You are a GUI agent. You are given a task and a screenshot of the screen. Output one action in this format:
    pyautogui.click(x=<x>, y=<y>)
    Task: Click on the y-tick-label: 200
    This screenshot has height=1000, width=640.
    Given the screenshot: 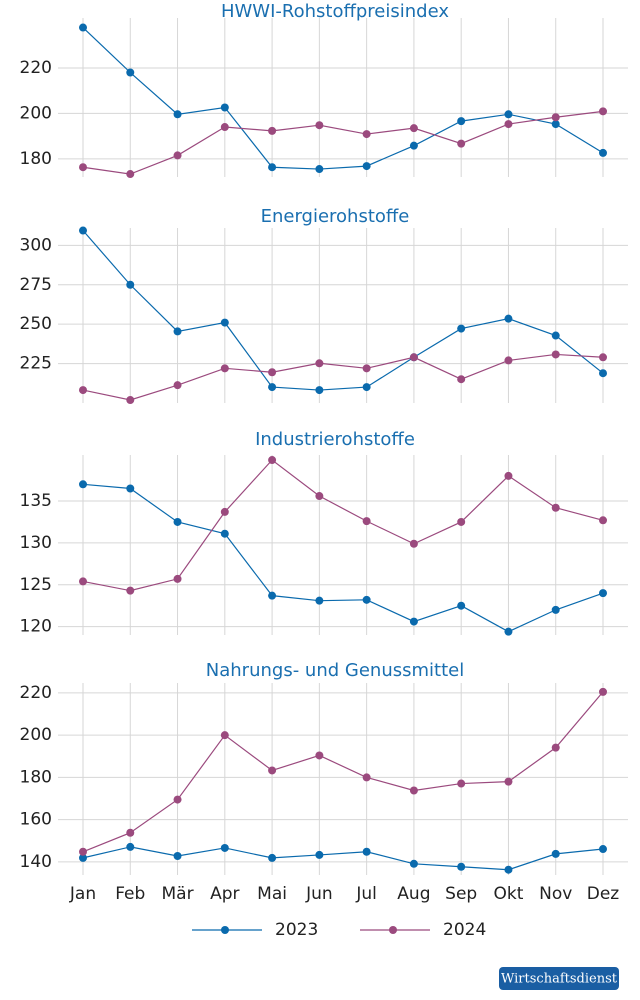 What is the action you would take?
    pyautogui.click(x=36, y=735)
    